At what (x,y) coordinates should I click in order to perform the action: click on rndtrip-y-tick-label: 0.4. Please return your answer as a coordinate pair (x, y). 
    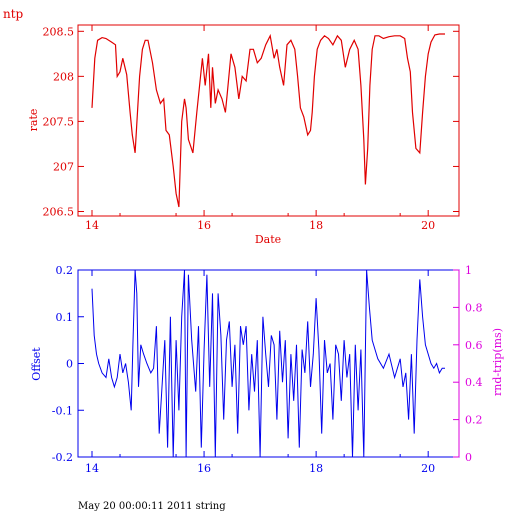
    Looking at the image, I should click on (474, 382).